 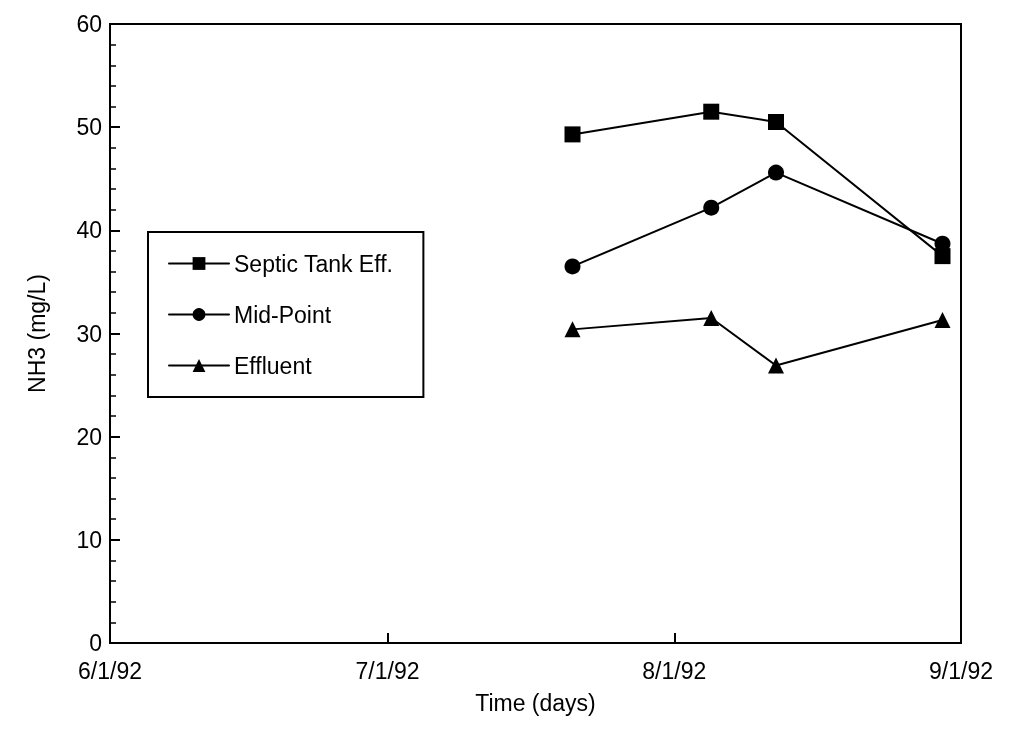 What do you see at coordinates (961, 670) in the screenshot?
I see `x-tick-label: 9/1/92` at bounding box center [961, 670].